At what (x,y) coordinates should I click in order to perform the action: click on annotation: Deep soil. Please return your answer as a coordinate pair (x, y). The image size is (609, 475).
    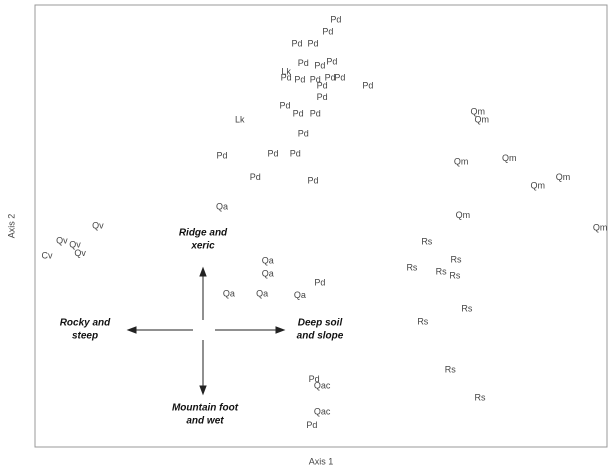
    Looking at the image, I should click on (320, 323).